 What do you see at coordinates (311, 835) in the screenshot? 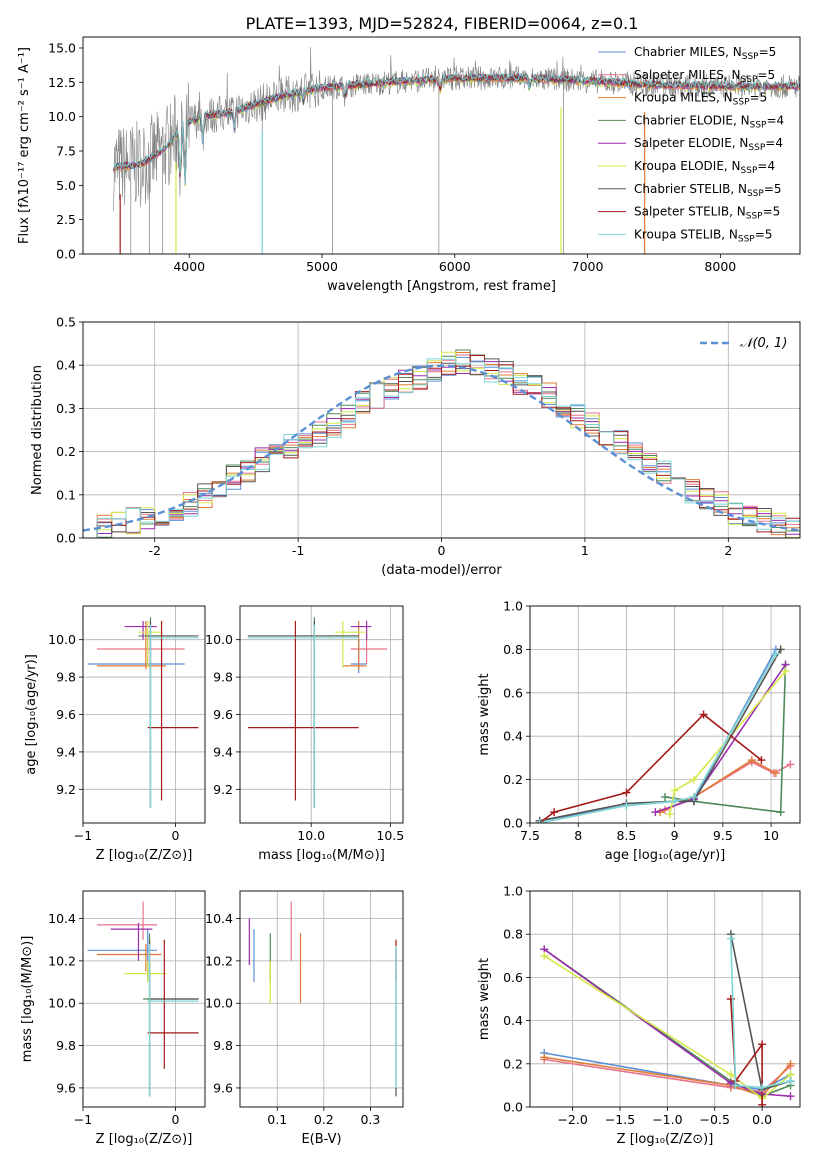
I see `x-tick-label: 10.0` at bounding box center [311, 835].